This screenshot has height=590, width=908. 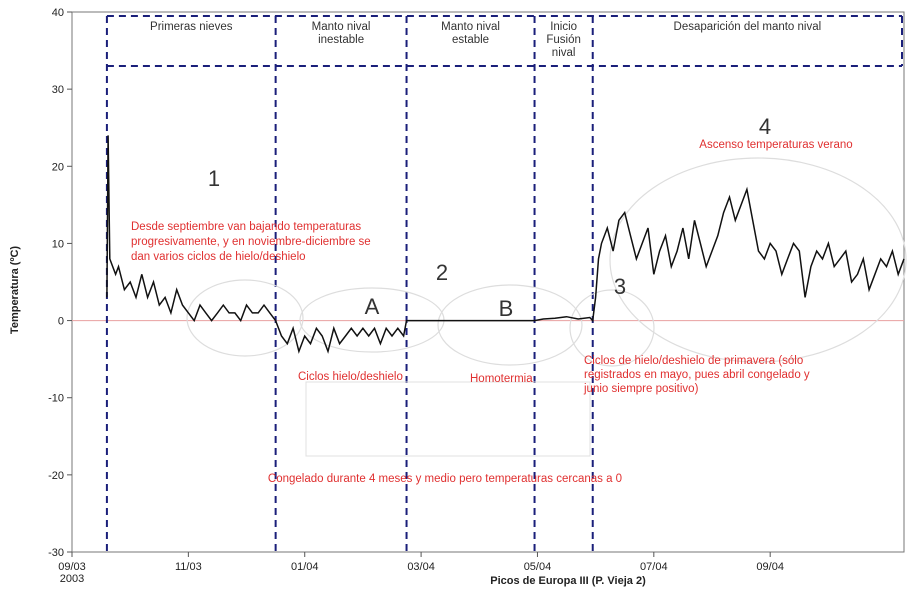 I want to click on phase-label: Desaparición del manto nival, so click(x=748, y=27).